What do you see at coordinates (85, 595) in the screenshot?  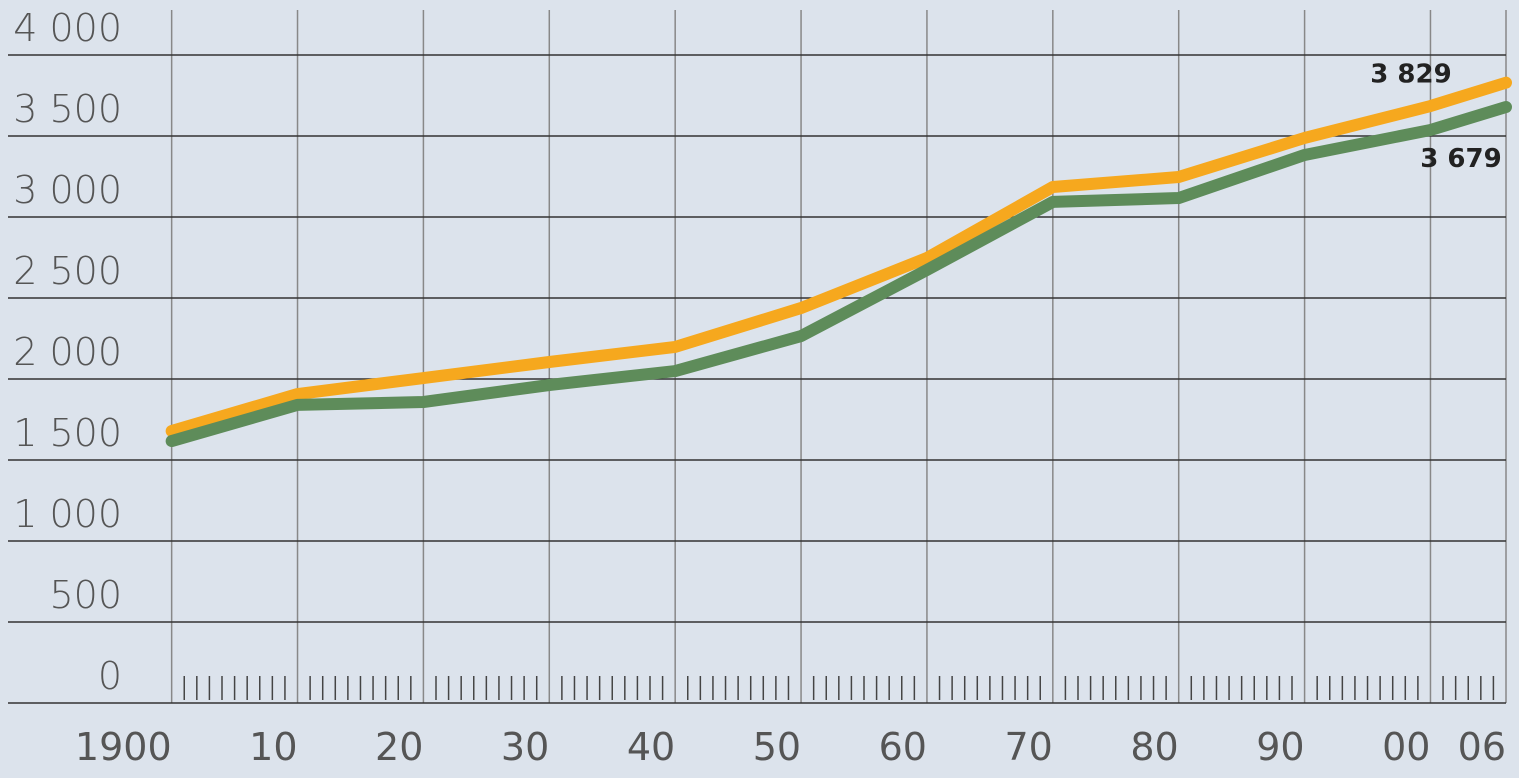 I see `y-tick-label: 500` at bounding box center [85, 595].